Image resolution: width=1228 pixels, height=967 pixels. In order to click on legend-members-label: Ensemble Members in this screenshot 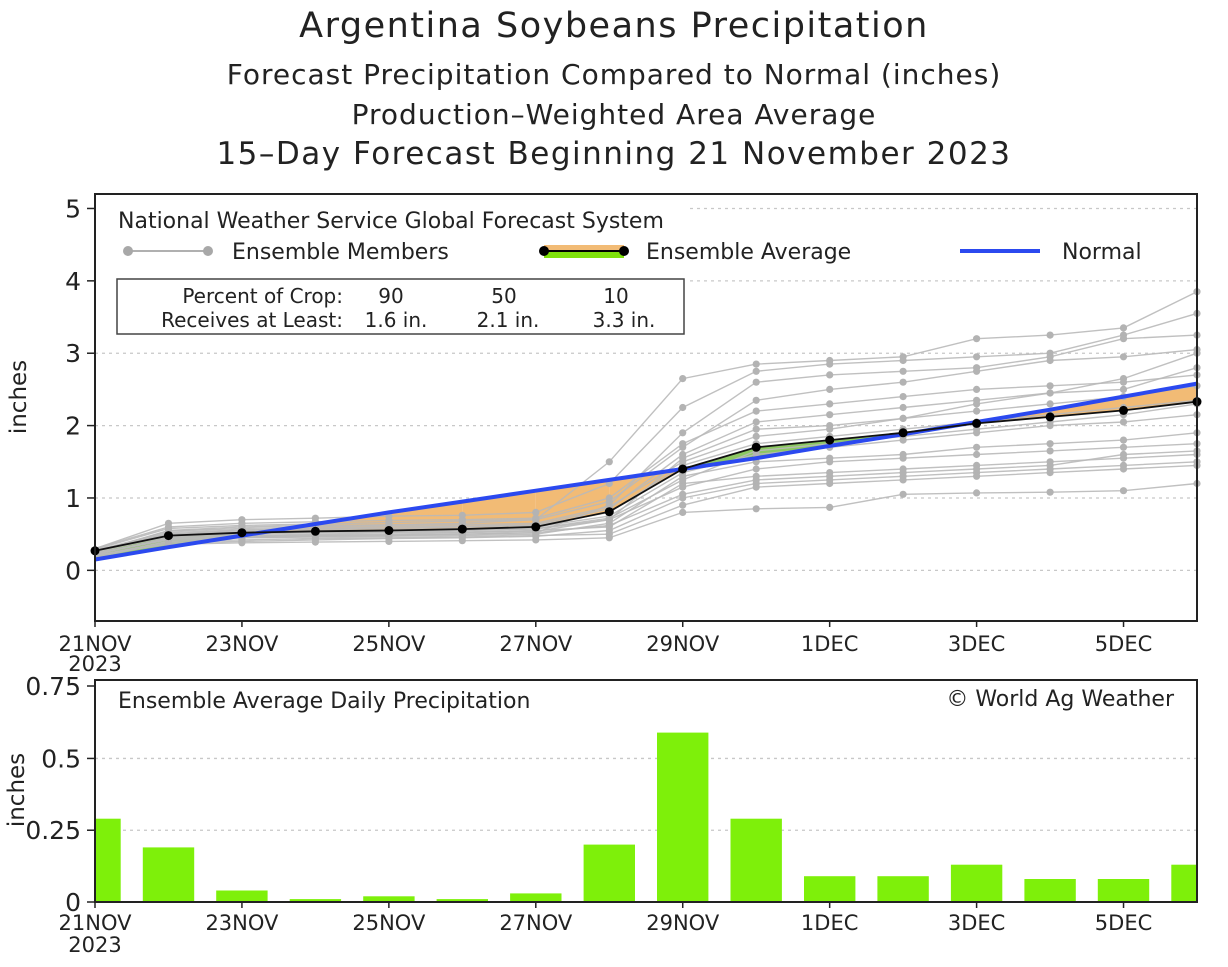, I will do `click(340, 252)`.